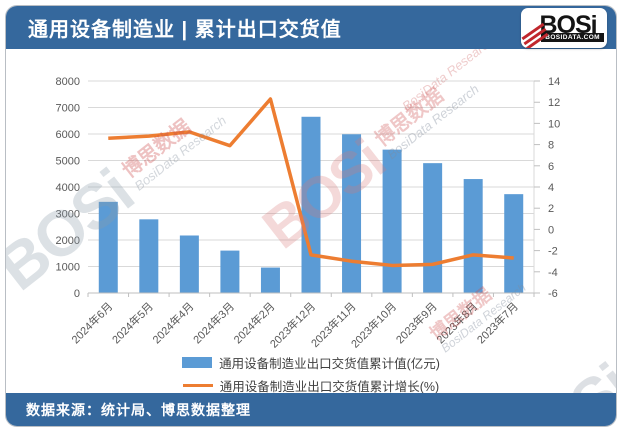 This screenshot has width=623, height=433. I want to click on svg-text: 3000, so click(68, 215).